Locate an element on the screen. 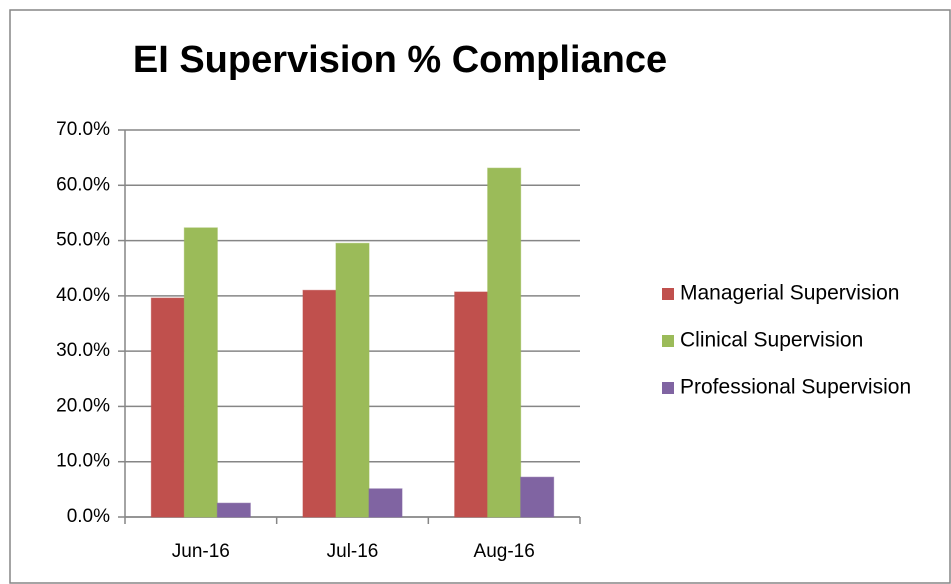 This screenshot has height=584, width=951. x-tick-label: Jul-16 is located at coordinates (353, 551).